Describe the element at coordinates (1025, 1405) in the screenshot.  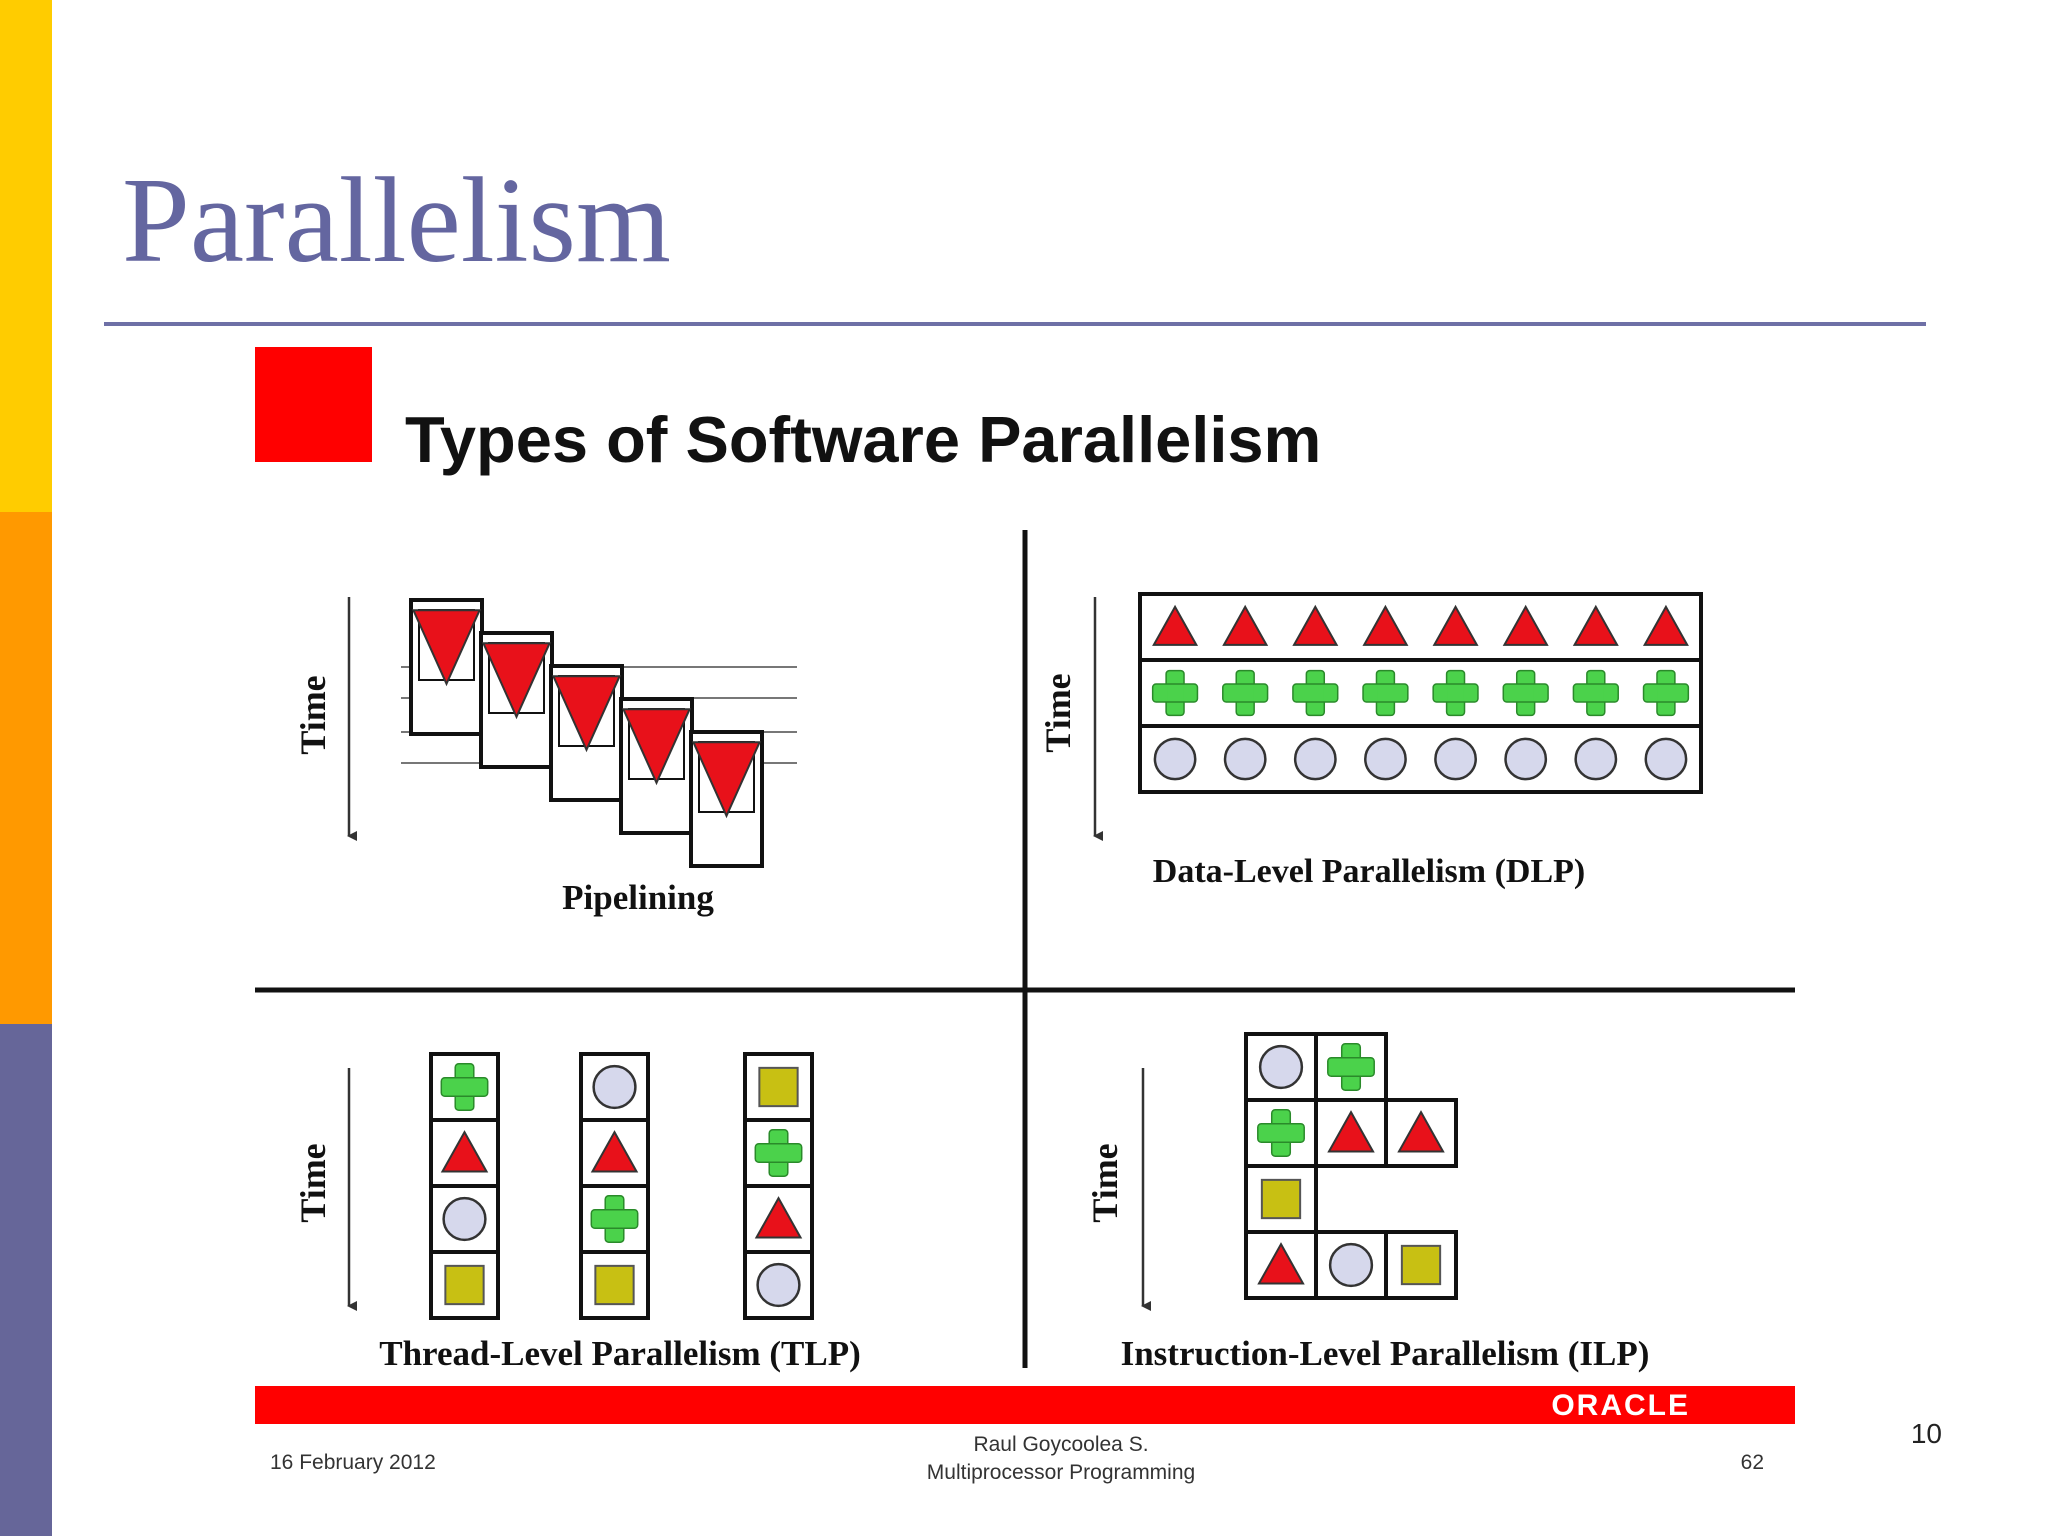
I see `footer-red-bar` at that location.